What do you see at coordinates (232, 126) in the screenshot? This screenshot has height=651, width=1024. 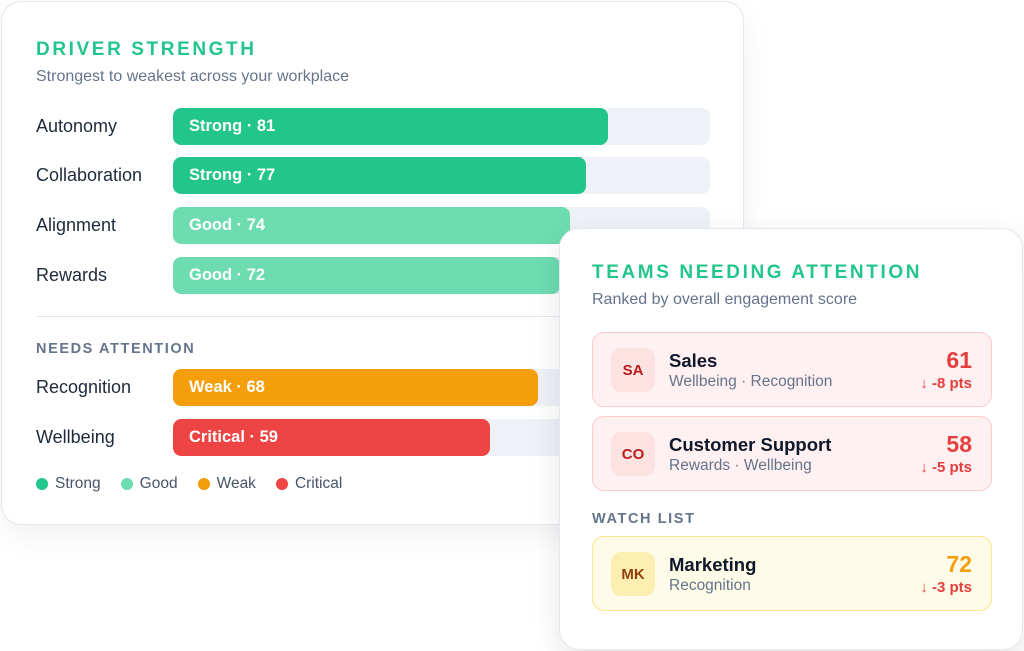 I see `driver-bar-text: Strong · 81` at bounding box center [232, 126].